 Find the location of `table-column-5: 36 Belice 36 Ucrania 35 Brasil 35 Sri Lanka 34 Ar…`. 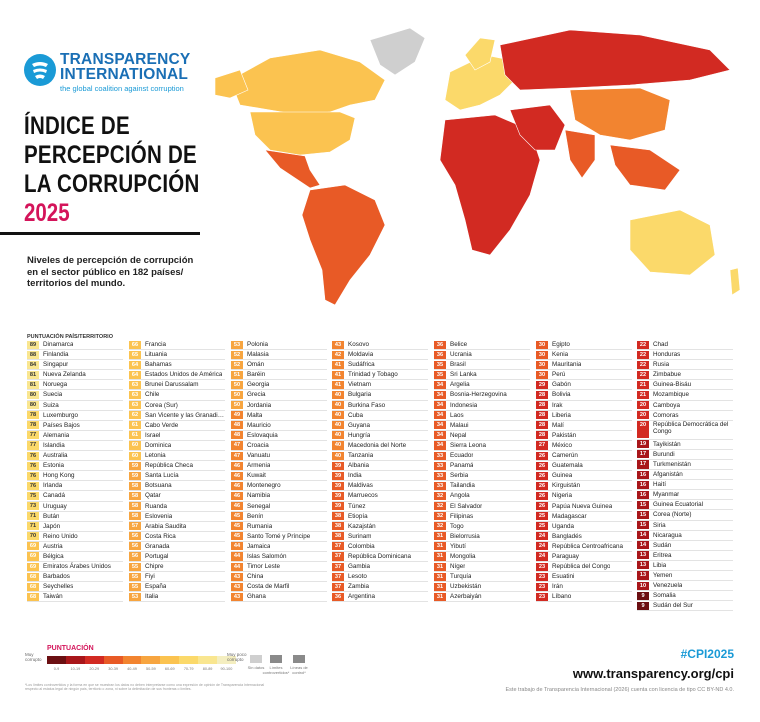

table-column-5: 36 Belice 36 Ucrania 35 Brasil 35 Sri Lanka 34 Ar… is located at coordinates (482, 471).